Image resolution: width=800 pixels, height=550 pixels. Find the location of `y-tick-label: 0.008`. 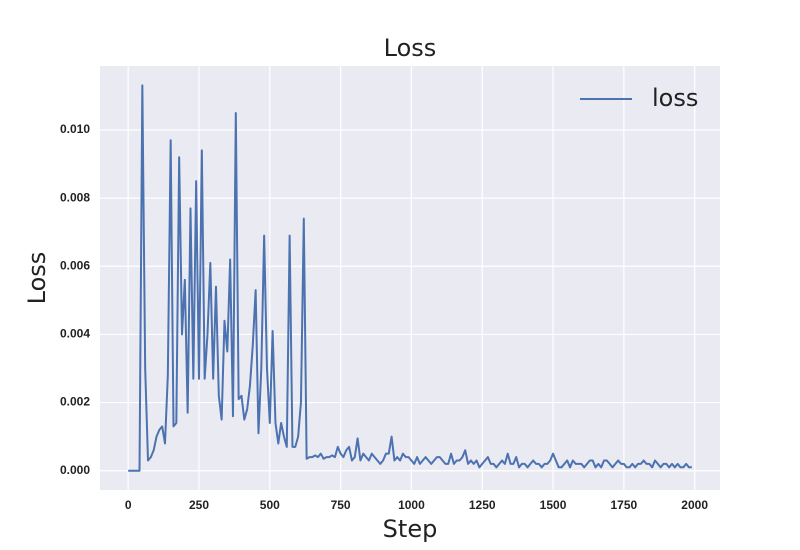

y-tick-label: 0.008 is located at coordinates (75, 197).